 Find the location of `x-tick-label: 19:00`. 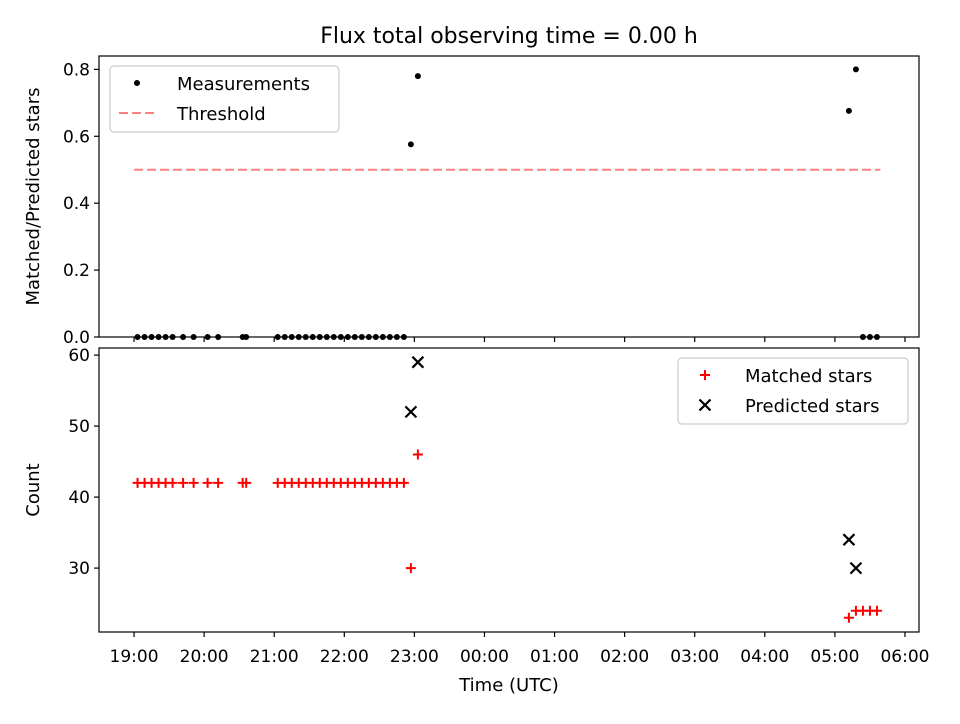

x-tick-label: 19:00 is located at coordinates (134, 657).